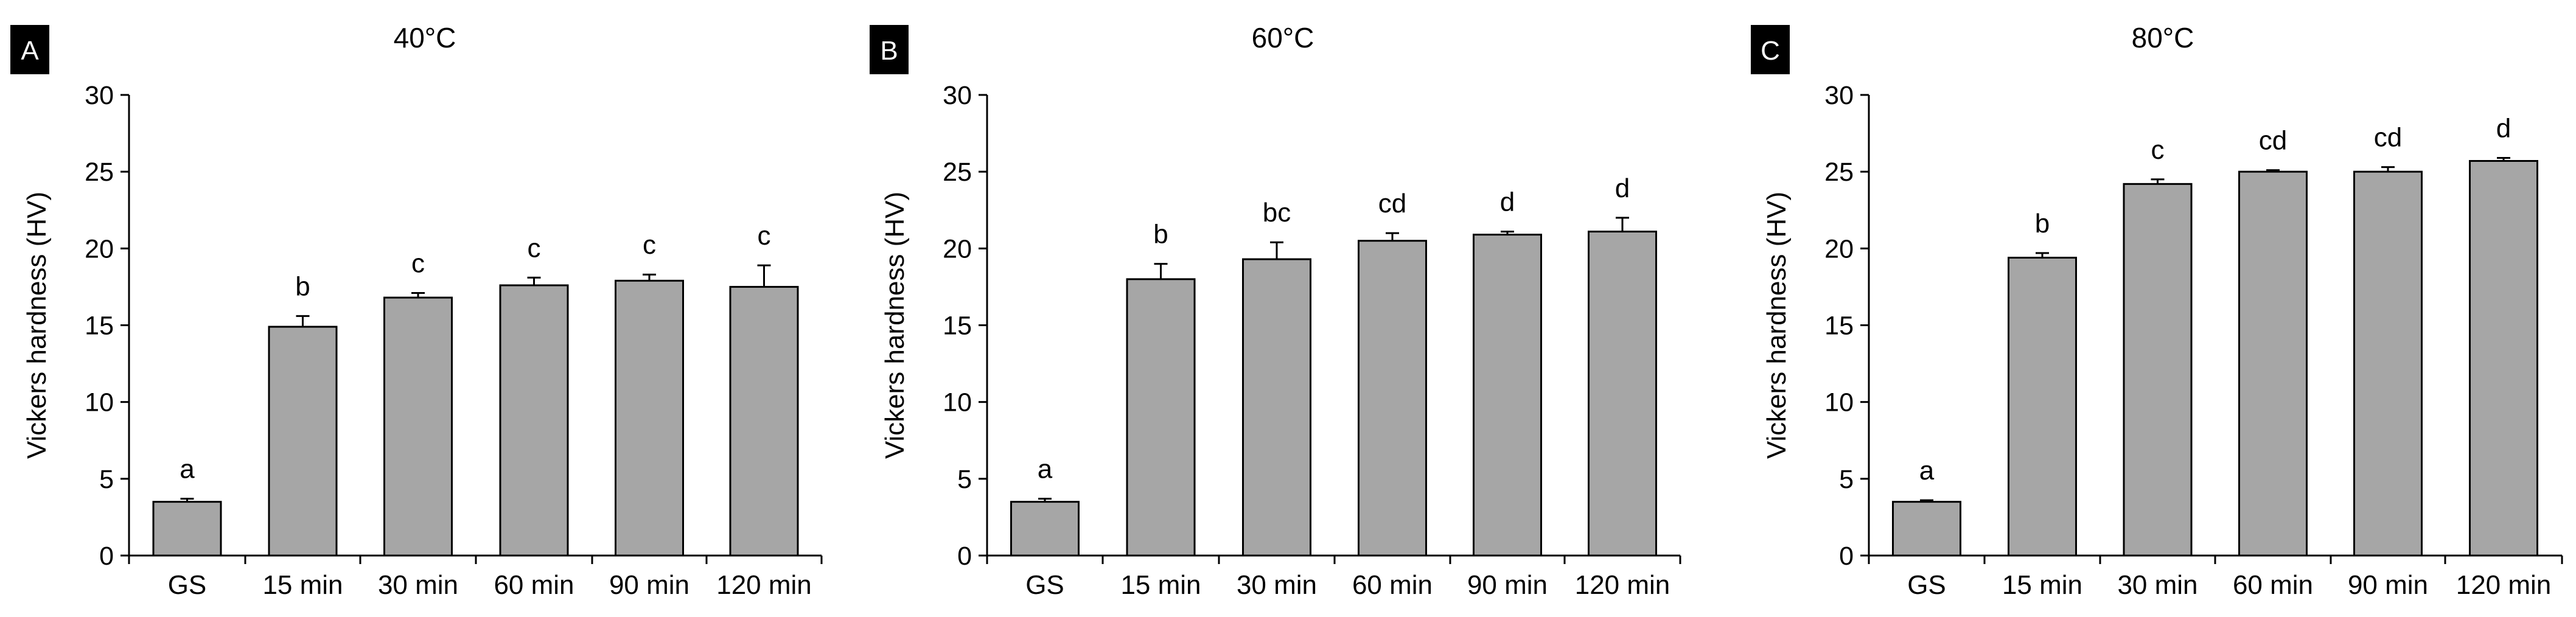  I want to click on chart-title: 40°C, so click(425, 38).